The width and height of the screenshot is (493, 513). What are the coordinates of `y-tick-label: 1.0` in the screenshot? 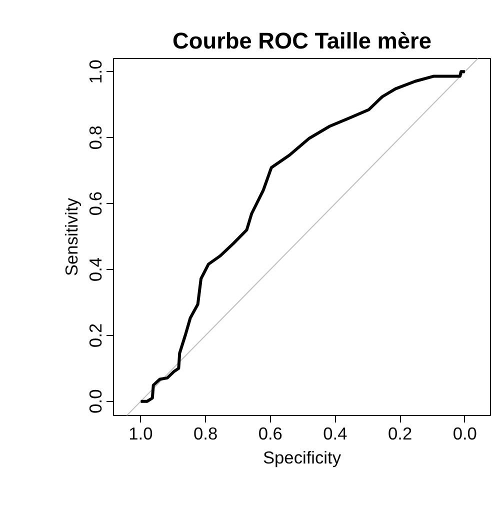 It's located at (96, 72).